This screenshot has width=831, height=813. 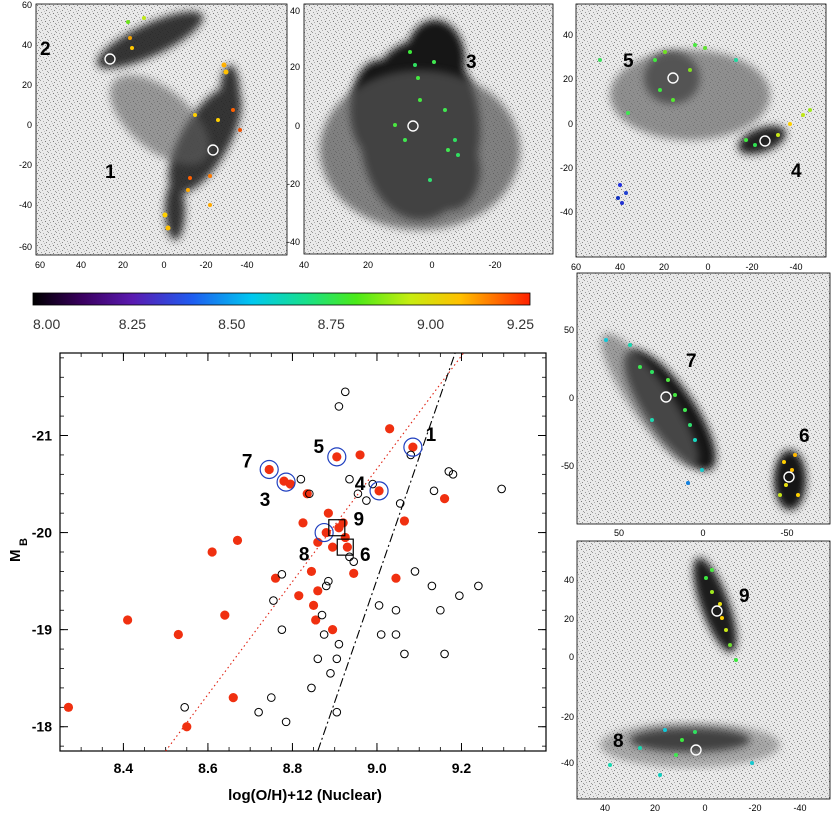 I want to click on scatter-galaxy-label: 9, so click(x=359, y=520).